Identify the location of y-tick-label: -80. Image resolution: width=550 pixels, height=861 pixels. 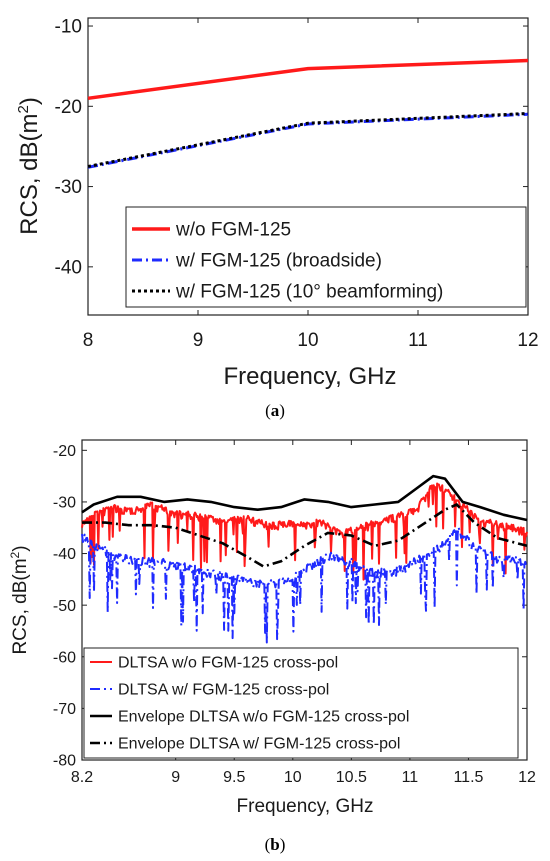
(64, 761).